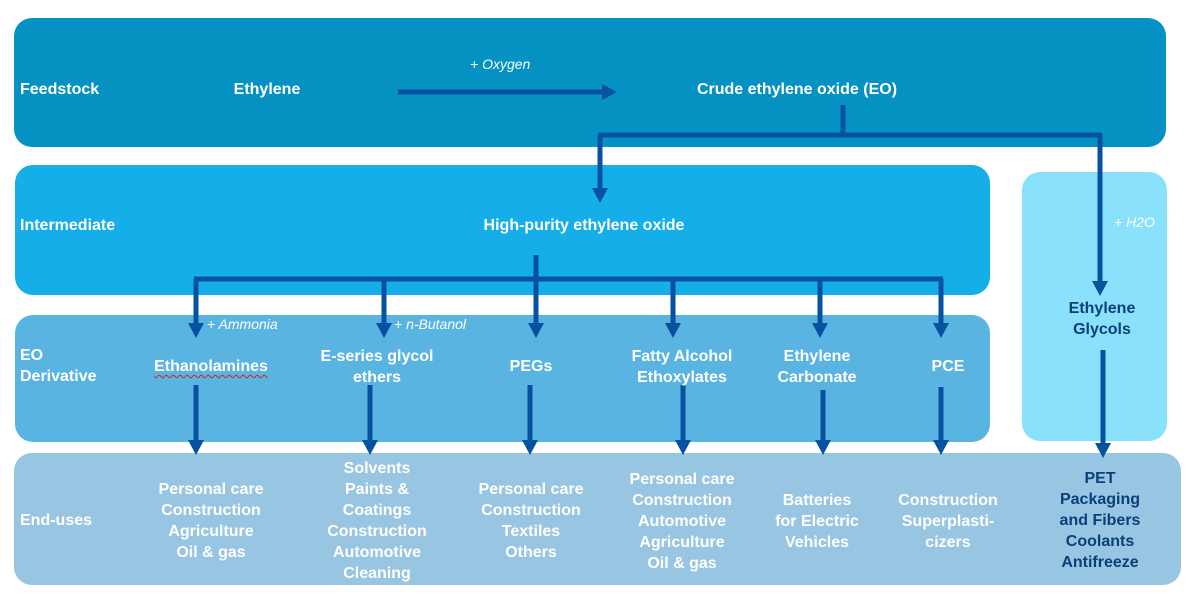  I want to click on row-label-derivative: EO Derivative, so click(58, 366).